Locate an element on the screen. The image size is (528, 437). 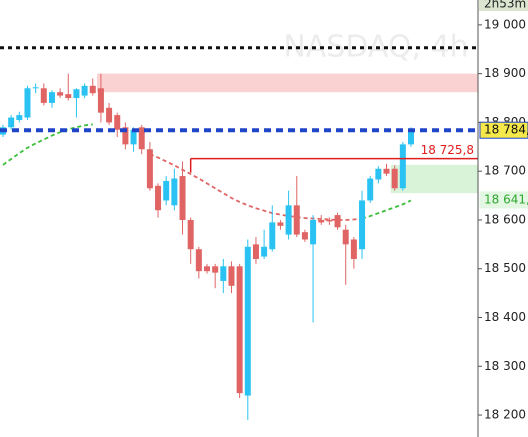
y-tick-label: 18 900 is located at coordinates (505, 73).